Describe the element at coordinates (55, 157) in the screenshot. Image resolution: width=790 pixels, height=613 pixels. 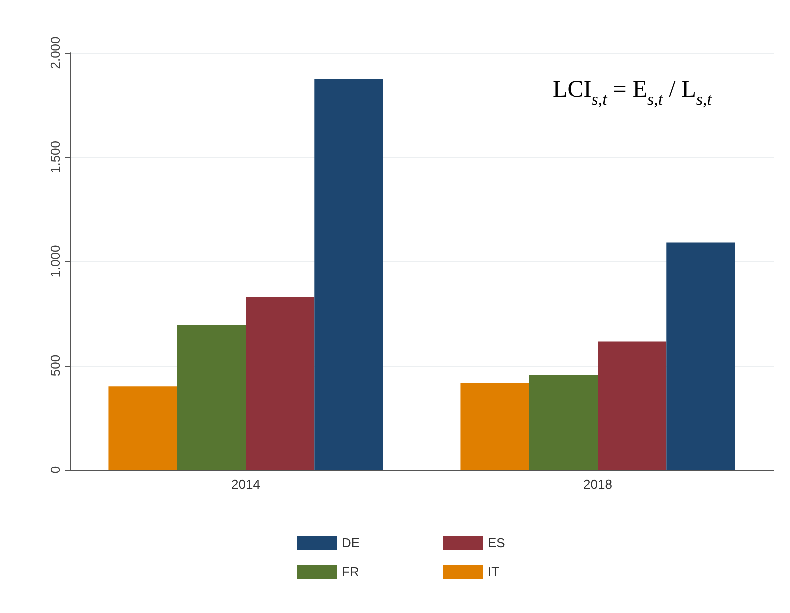
I see `y-tick-label: 1.500` at that location.